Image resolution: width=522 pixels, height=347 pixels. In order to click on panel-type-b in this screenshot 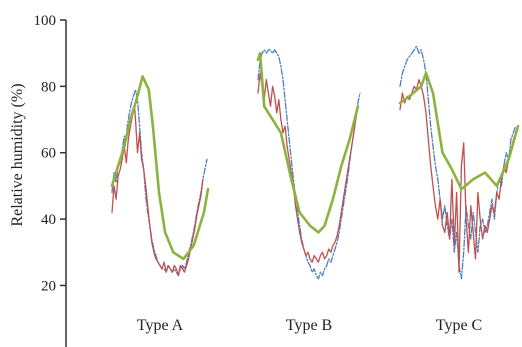, I will do `click(308, 164)`.